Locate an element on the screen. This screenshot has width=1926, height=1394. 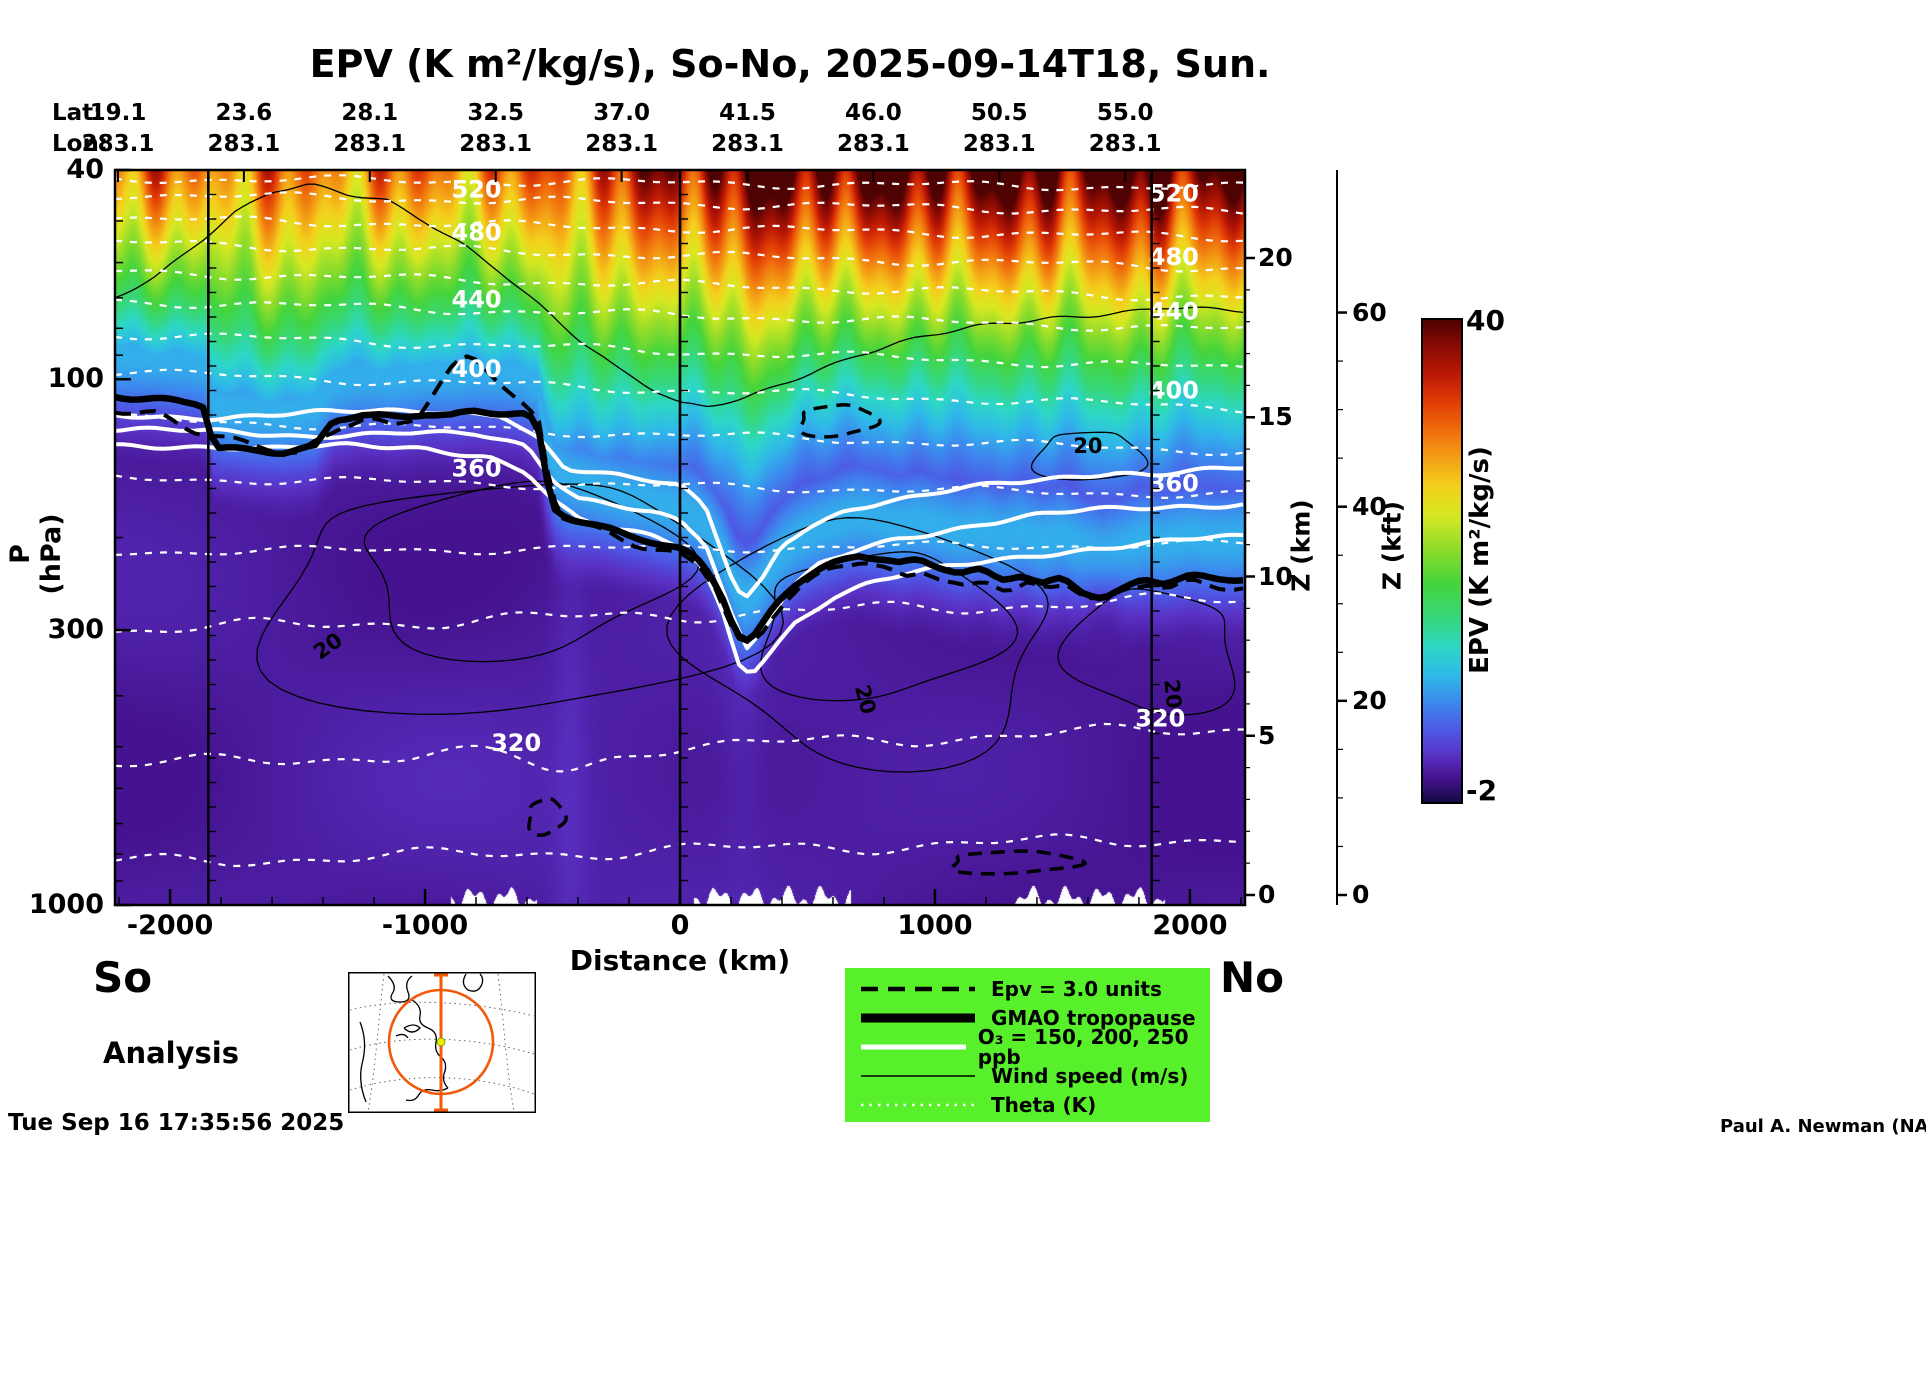
legend-line-epv3-dashed is located at coordinates (918, 988).